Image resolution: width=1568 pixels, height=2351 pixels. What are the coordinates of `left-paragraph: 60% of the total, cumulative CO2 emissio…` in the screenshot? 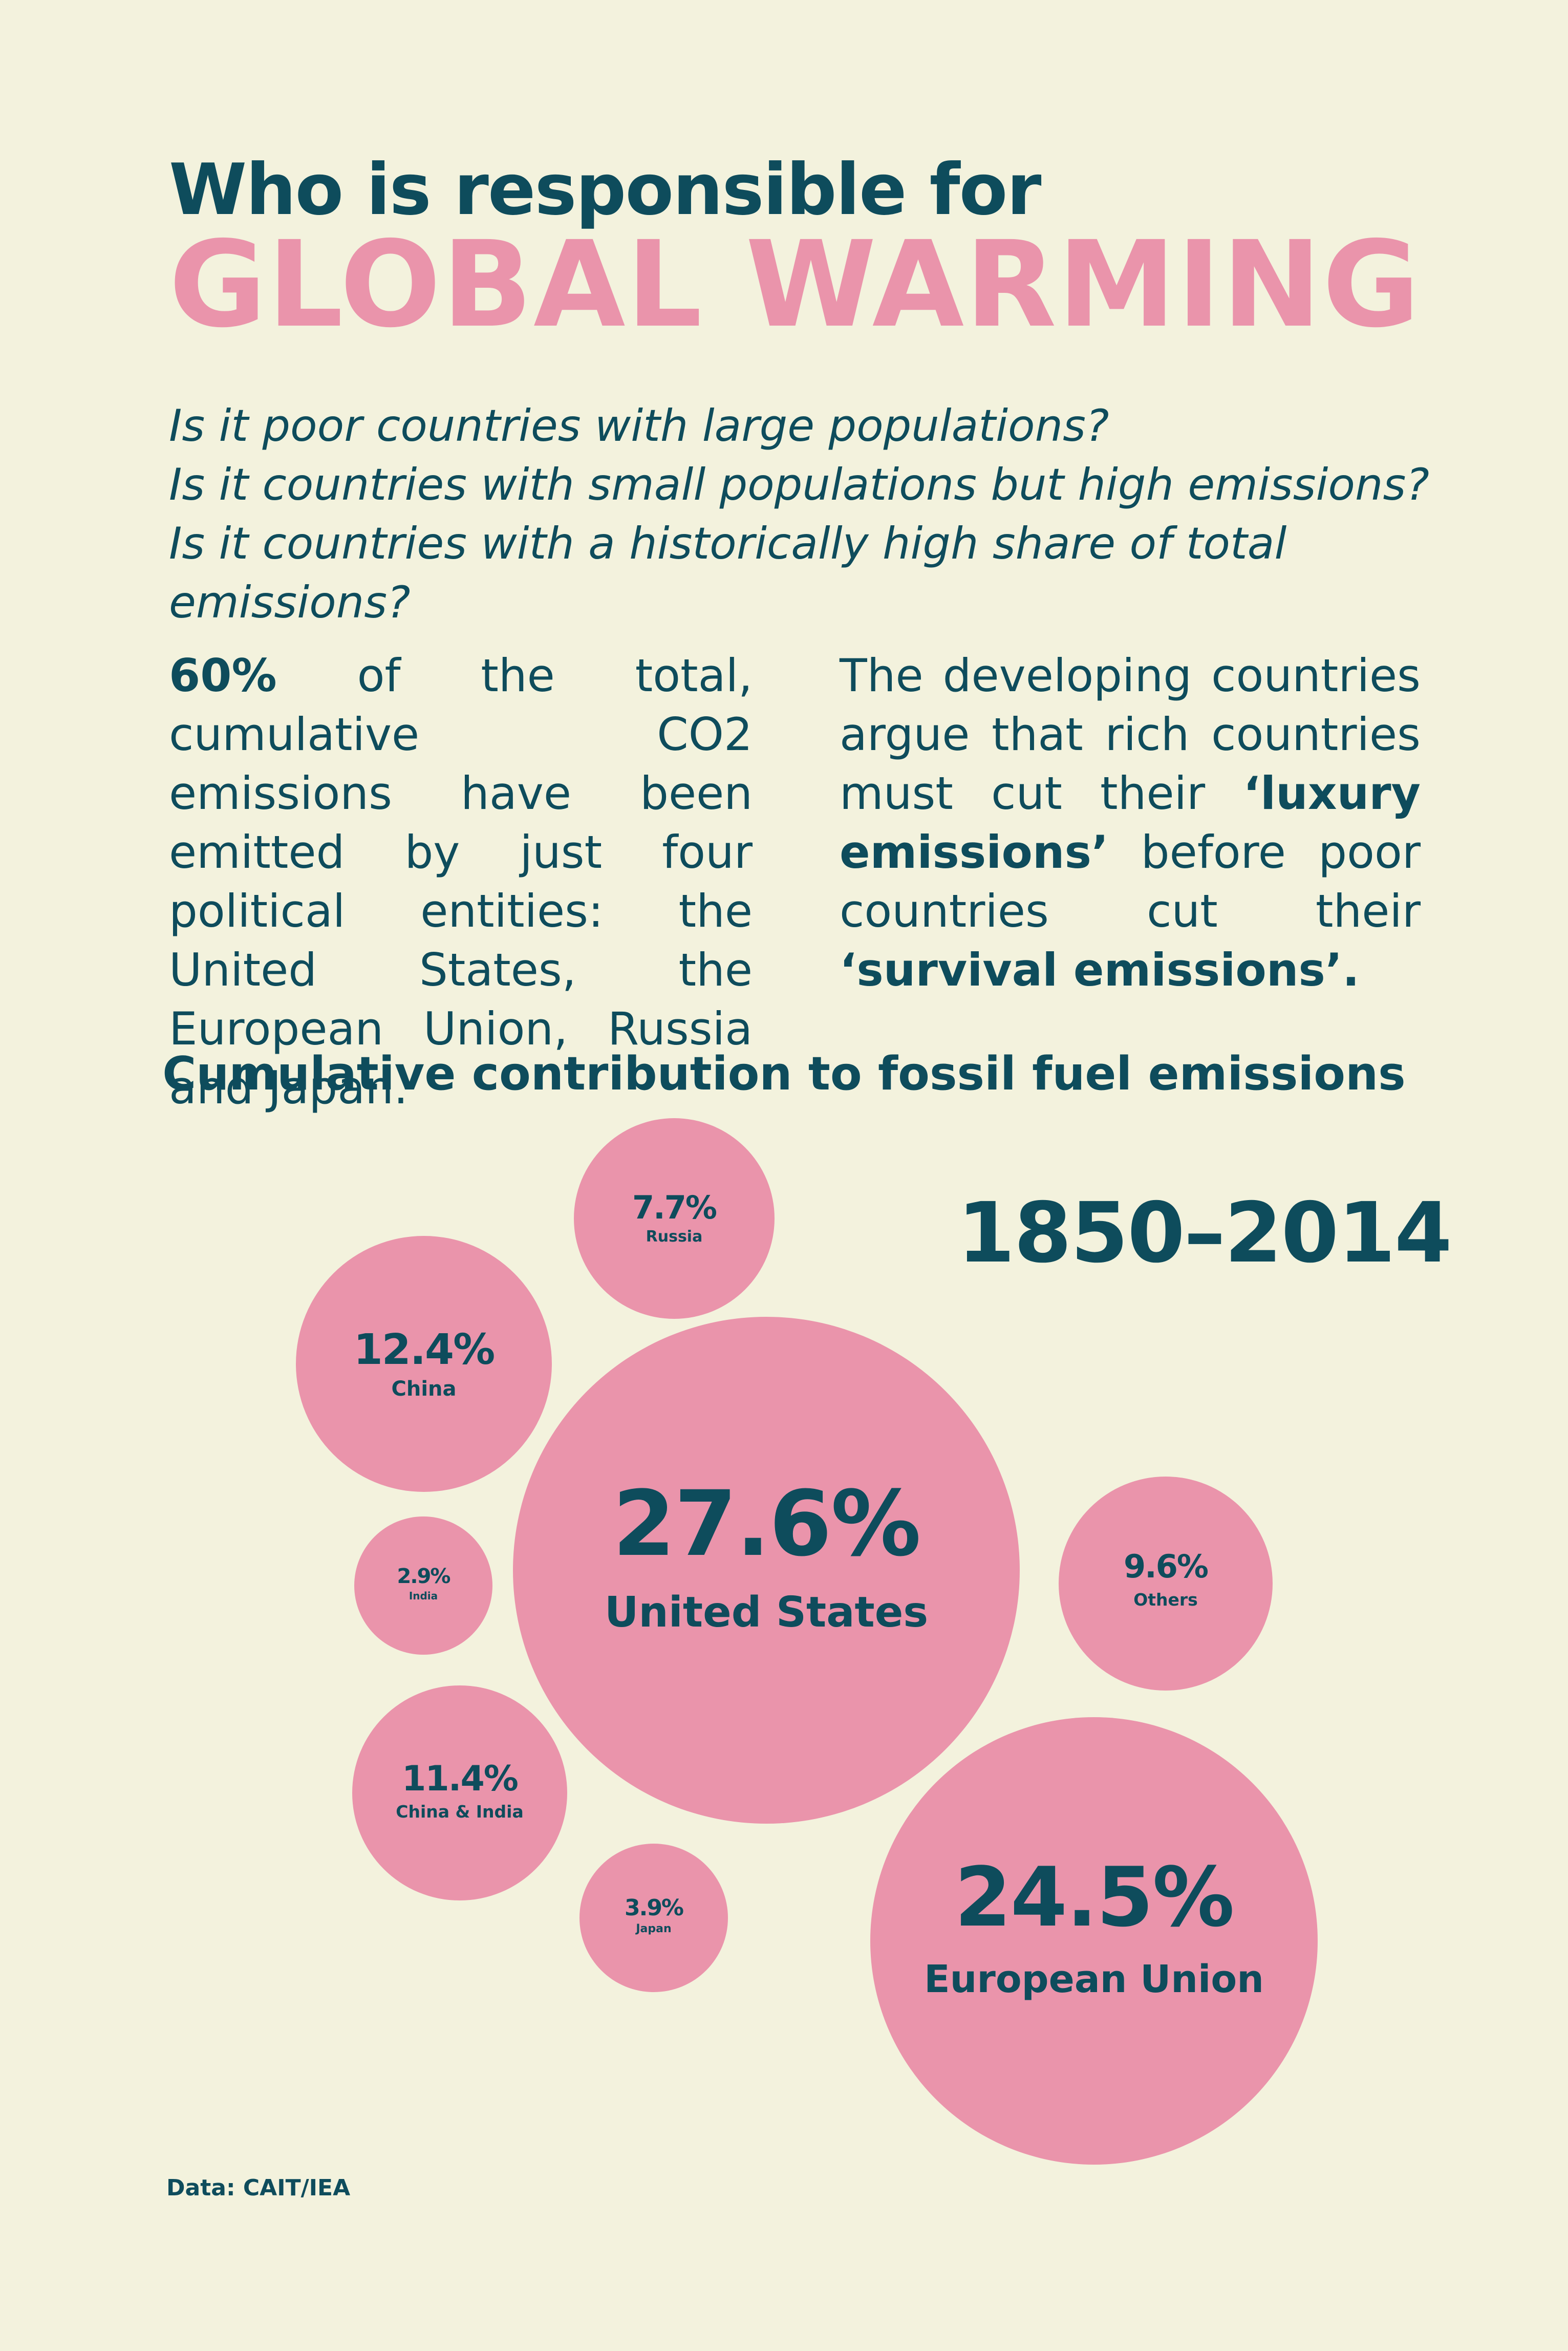 It's located at (461, 881).